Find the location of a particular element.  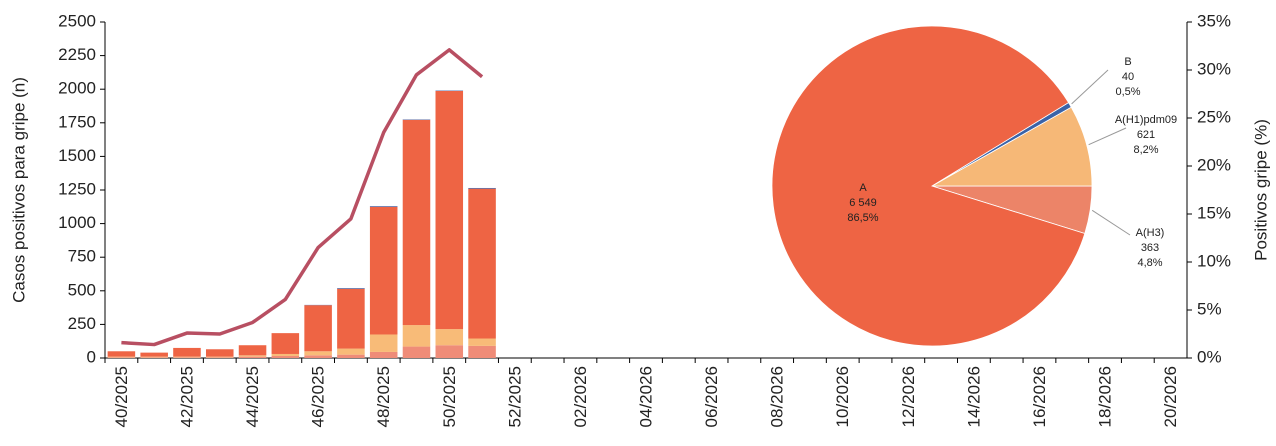

x-tick-label: 20/2026 is located at coordinates (1170, 396).